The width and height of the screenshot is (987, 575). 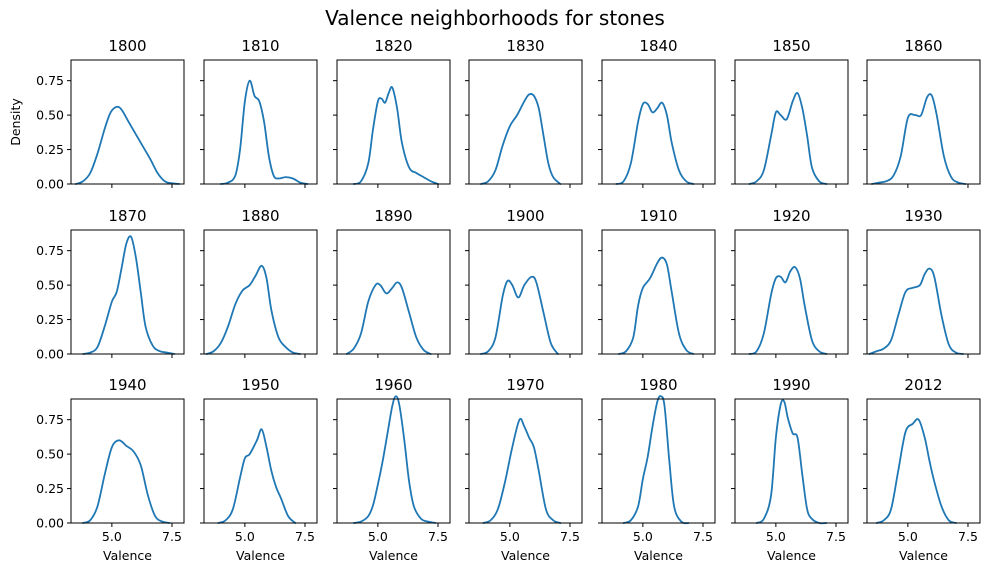 I want to click on panel-1930: 1930, so click(x=922, y=282).